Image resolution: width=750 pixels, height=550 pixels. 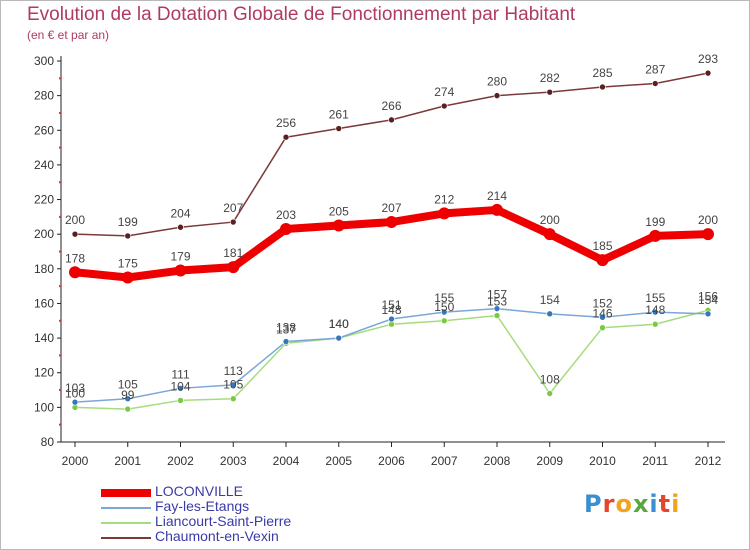 What do you see at coordinates (127, 461) in the screenshot?
I see `x-tick-label: 2001` at bounding box center [127, 461].